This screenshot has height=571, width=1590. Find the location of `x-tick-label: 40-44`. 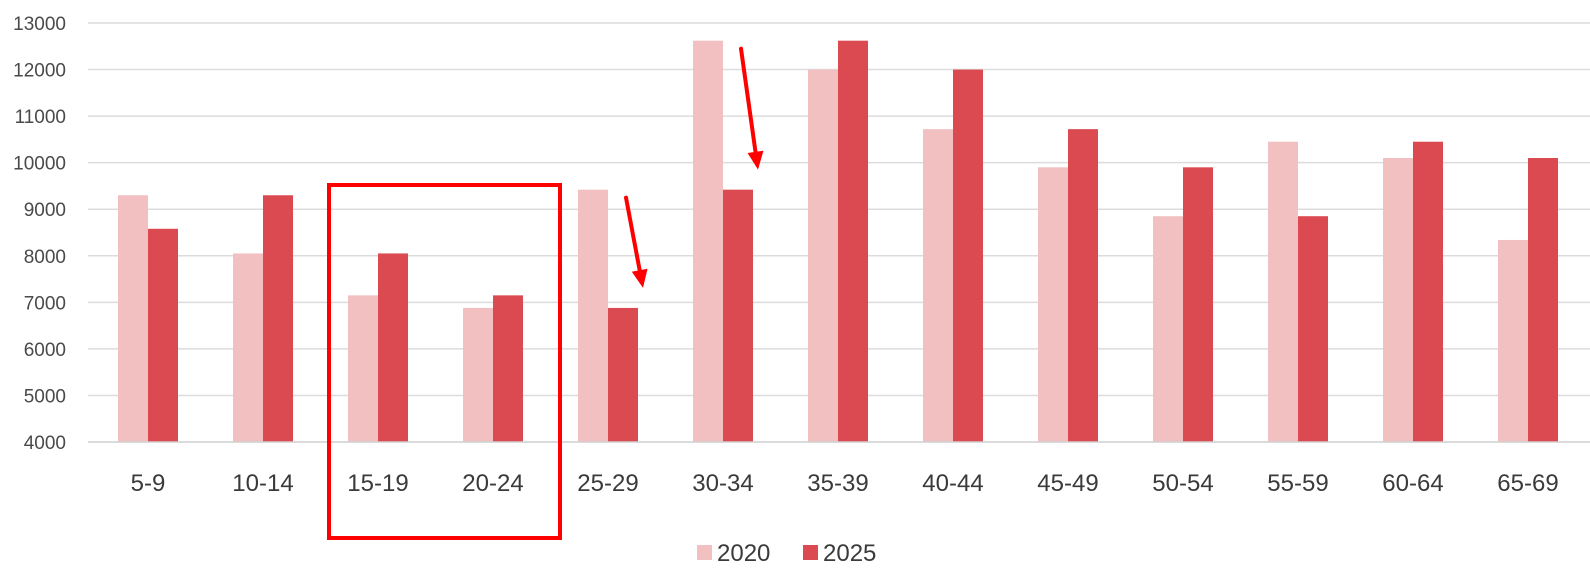

x-tick-label: 40-44 is located at coordinates (952, 483).